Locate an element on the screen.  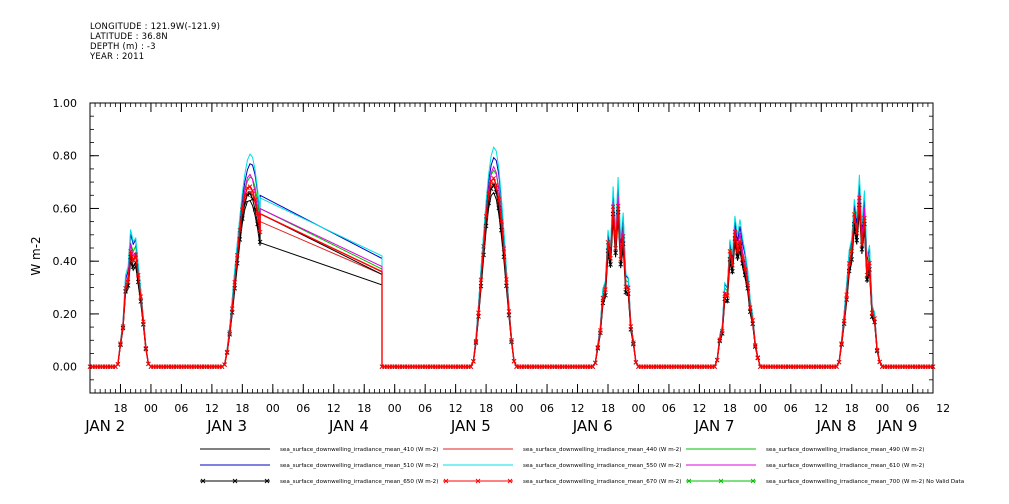
y-tick-label: 0.20 is located at coordinates (65, 314).